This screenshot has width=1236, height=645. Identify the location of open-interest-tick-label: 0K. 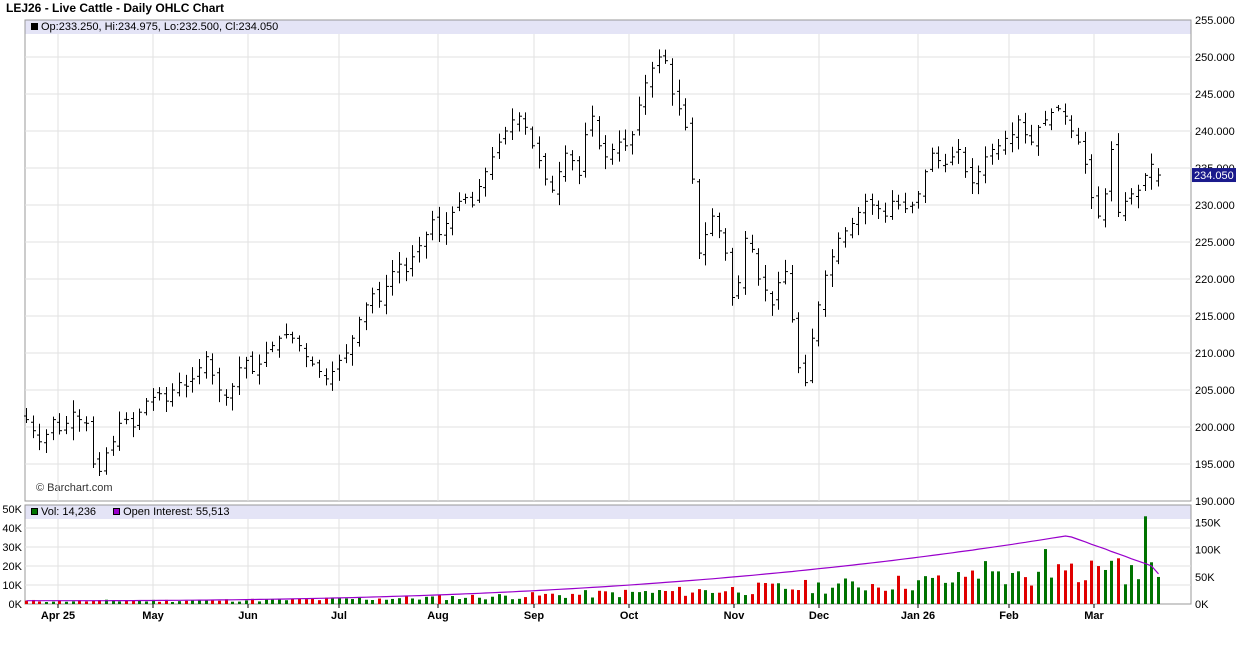
(1202, 605).